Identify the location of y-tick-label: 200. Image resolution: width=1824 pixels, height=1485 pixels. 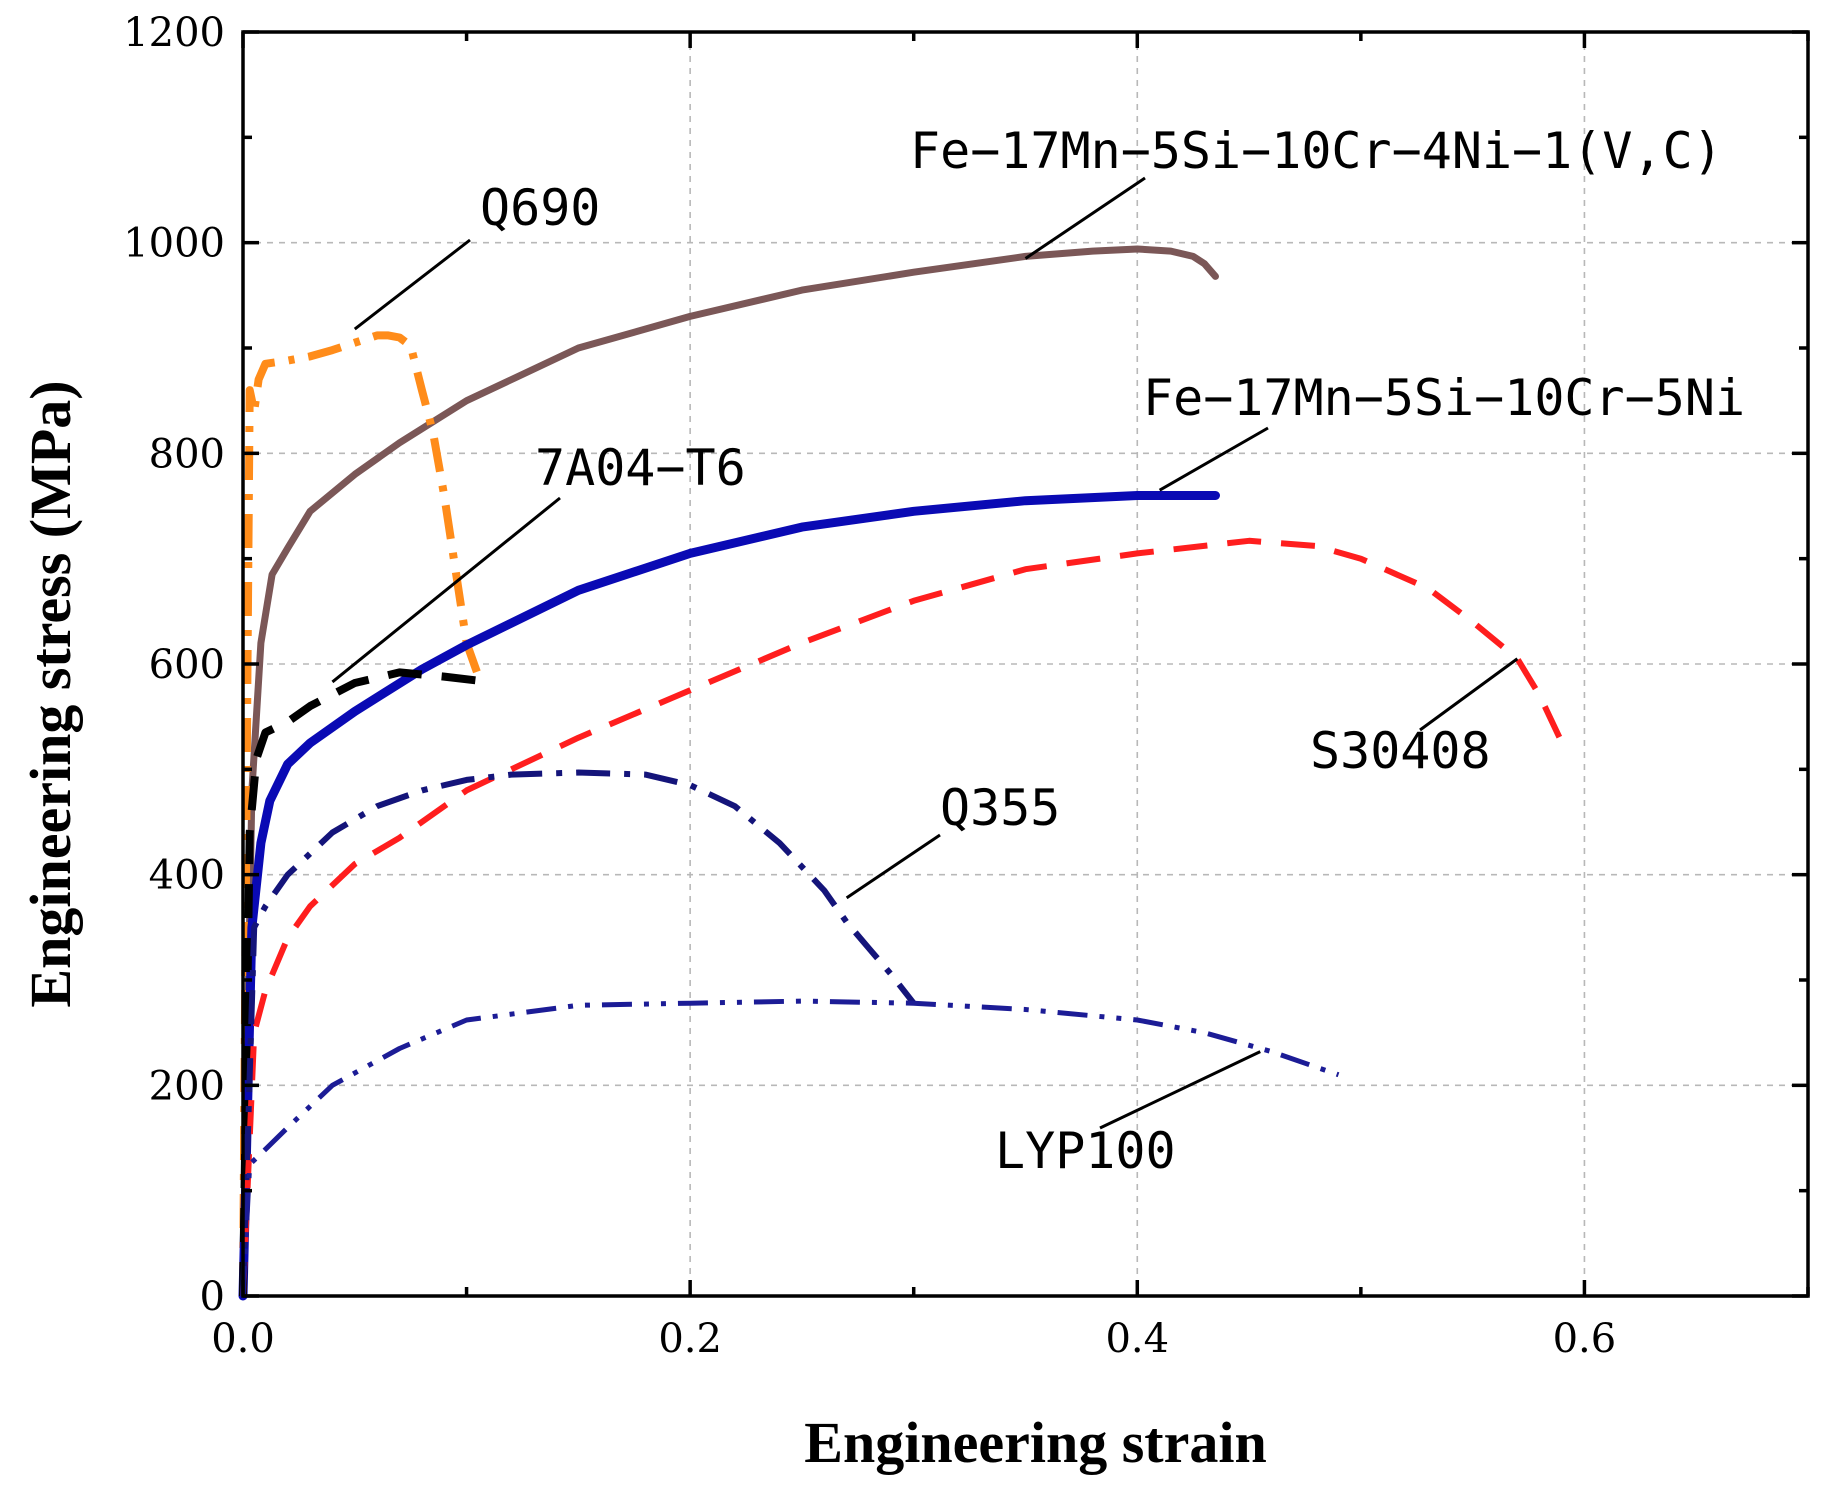
(187, 1086).